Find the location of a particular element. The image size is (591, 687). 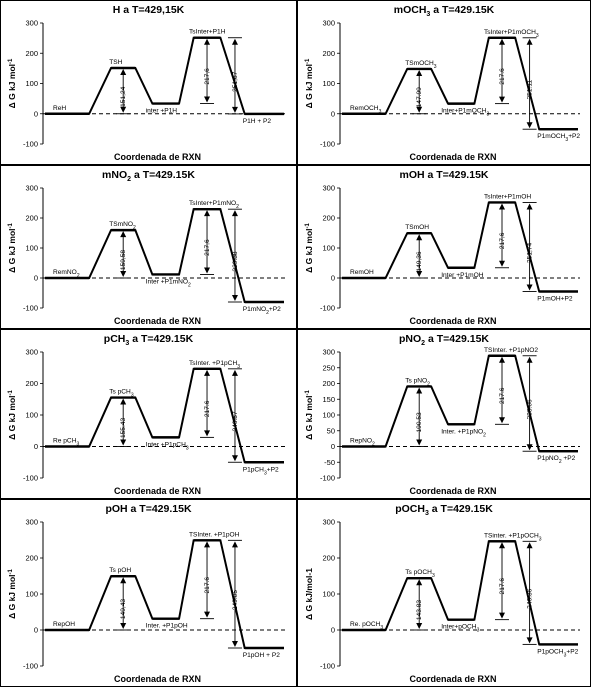

state-label: TSInter. +P1pOH is located at coordinates (214, 534).